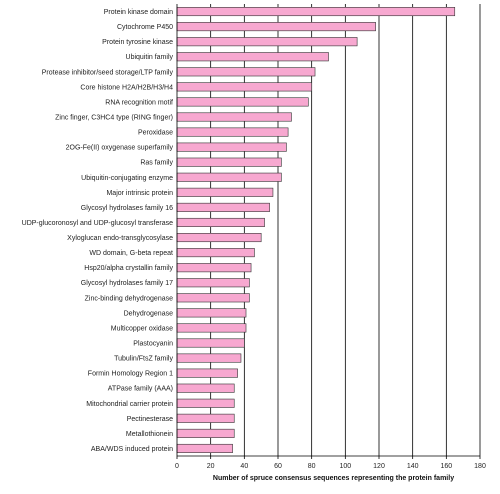 Image resolution: width=500 pixels, height=494 pixels. What do you see at coordinates (153, 344) in the screenshot?
I see `category-label: Plastocyanin` at bounding box center [153, 344].